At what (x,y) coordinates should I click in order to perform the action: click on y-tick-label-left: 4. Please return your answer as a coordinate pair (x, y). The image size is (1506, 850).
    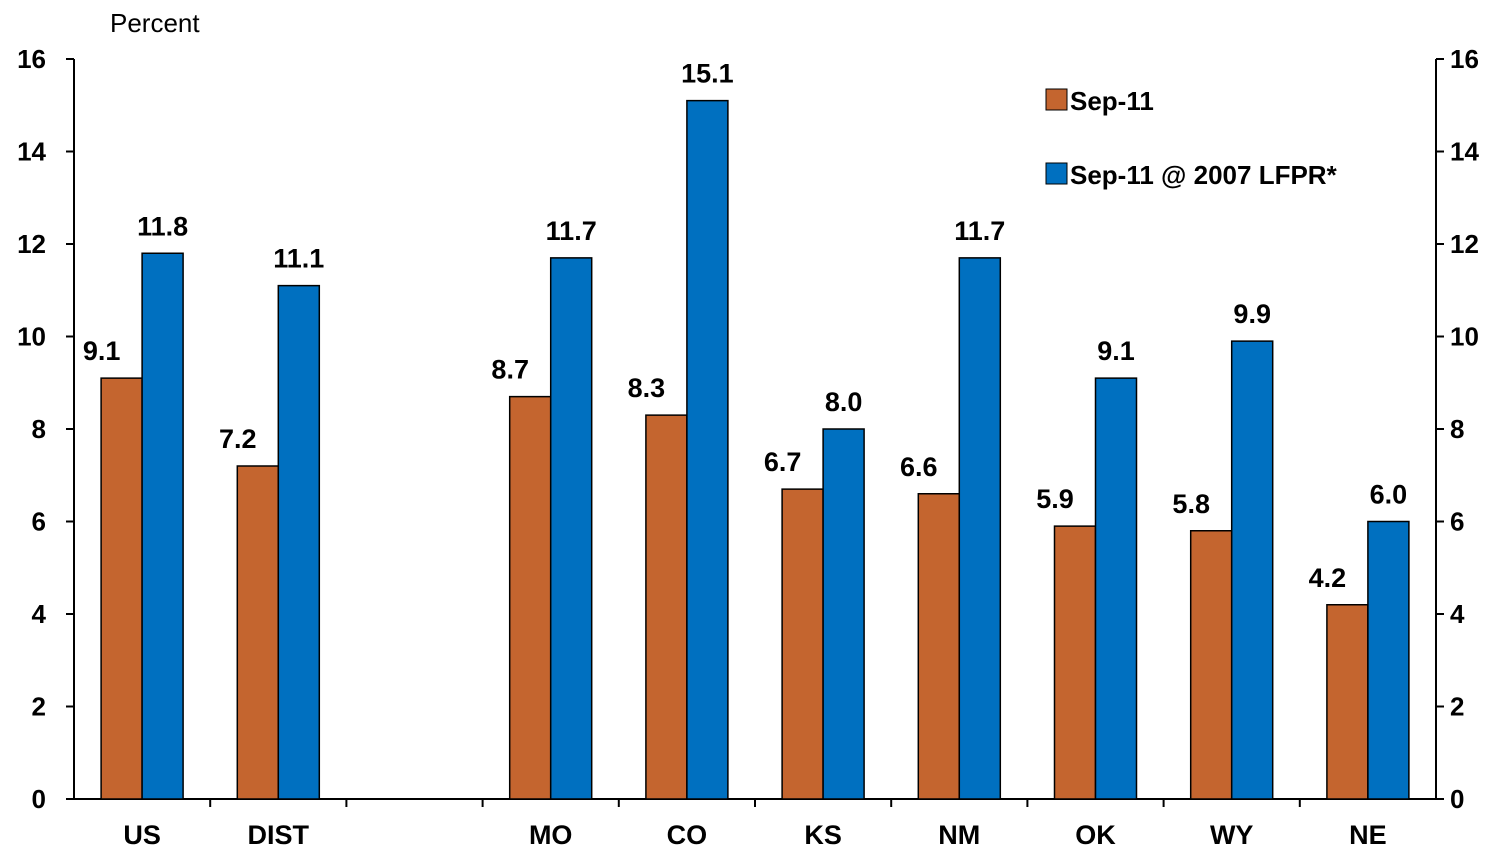
    Looking at the image, I should click on (39, 614).